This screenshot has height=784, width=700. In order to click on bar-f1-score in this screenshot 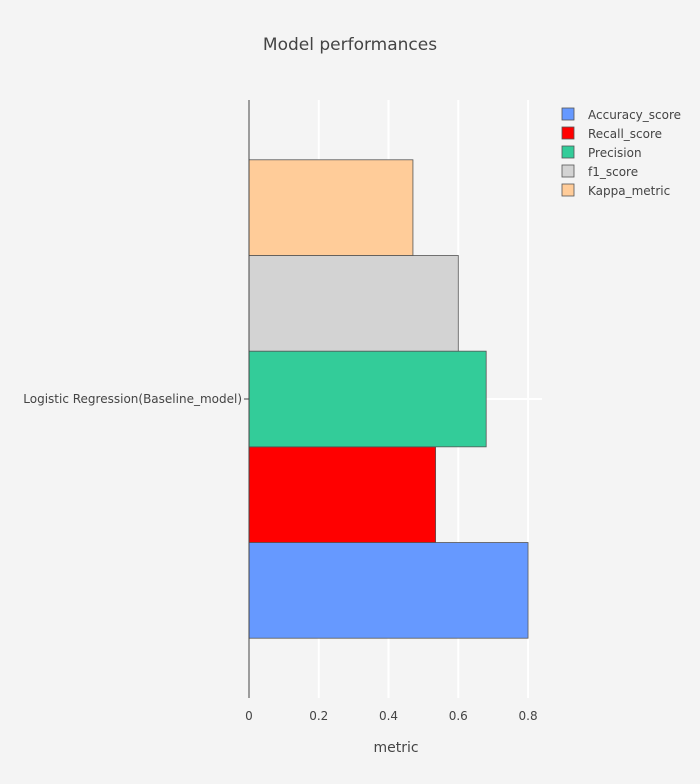, I will do `click(353, 303)`.